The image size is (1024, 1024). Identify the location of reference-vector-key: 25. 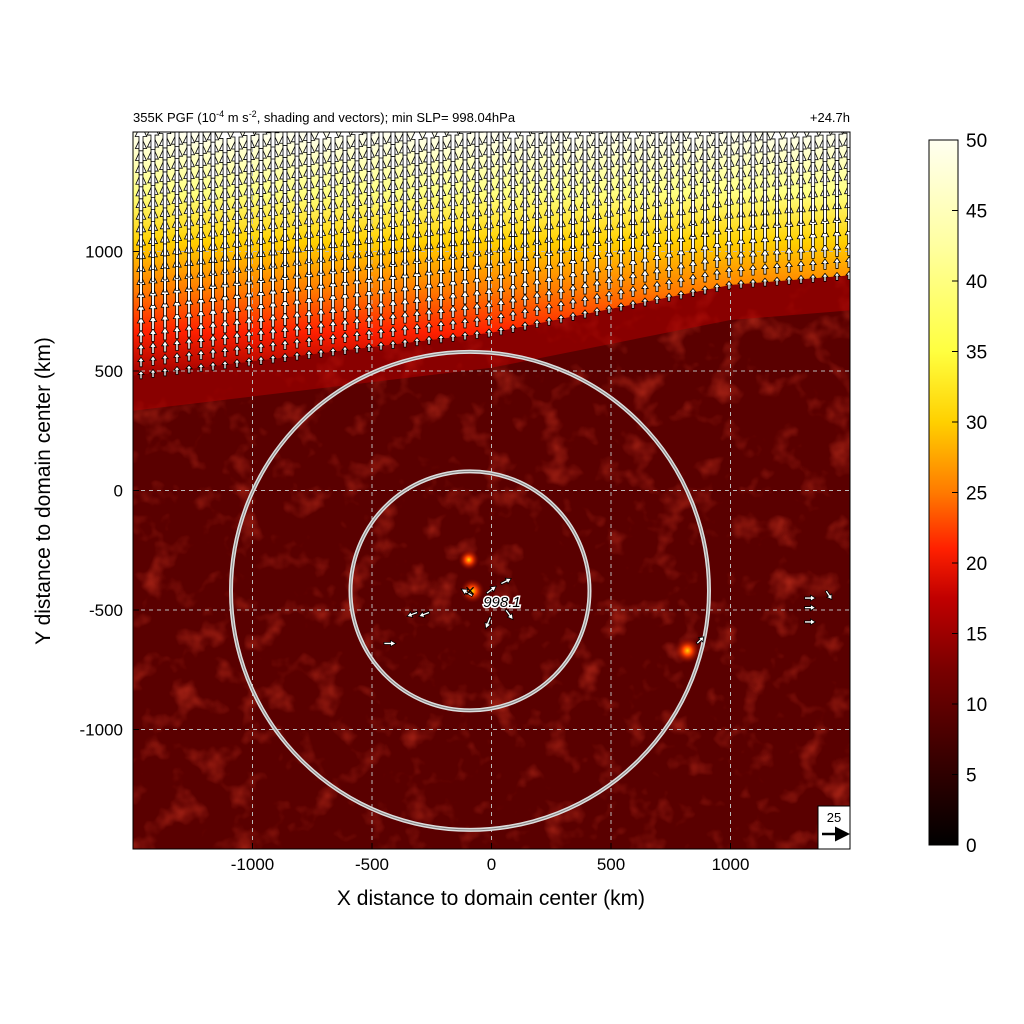
(834, 827).